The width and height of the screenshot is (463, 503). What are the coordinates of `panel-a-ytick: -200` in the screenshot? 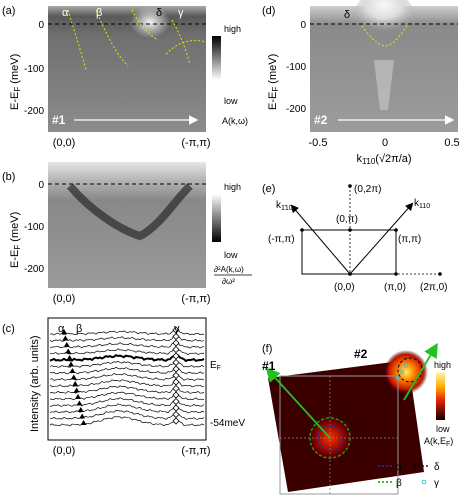 It's located at (34, 111).